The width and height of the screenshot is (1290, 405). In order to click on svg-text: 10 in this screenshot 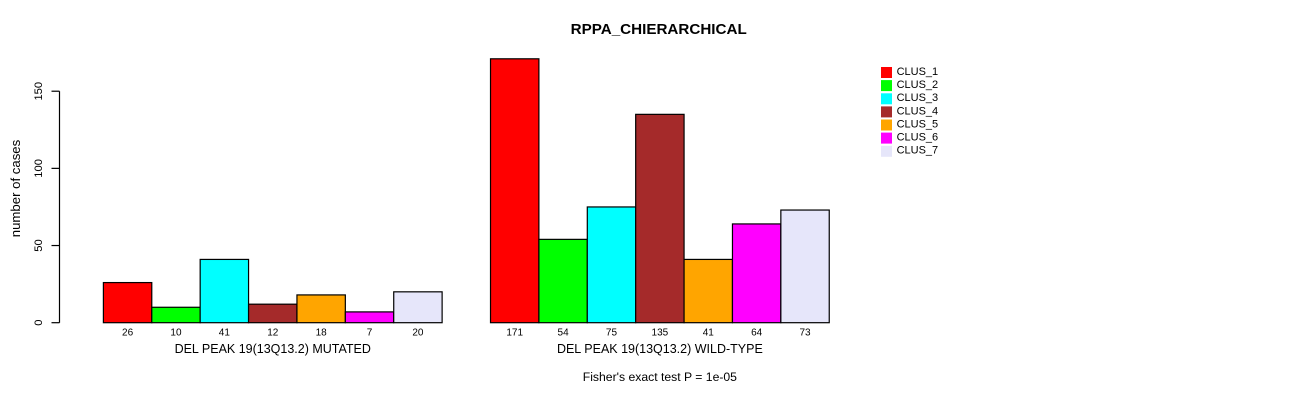, I will do `click(176, 333)`.